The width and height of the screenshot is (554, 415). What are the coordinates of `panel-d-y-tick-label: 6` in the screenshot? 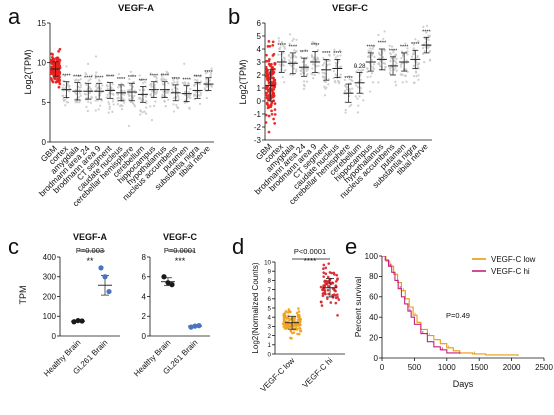 It's located at (270, 299).